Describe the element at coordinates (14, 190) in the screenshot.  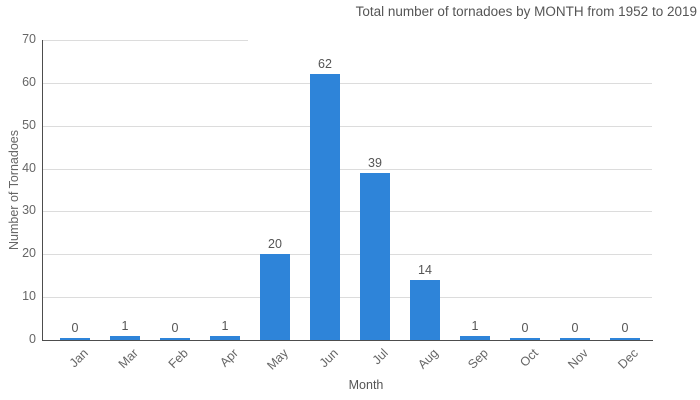
I see `y-axis-title: Number of Tornadoes` at that location.